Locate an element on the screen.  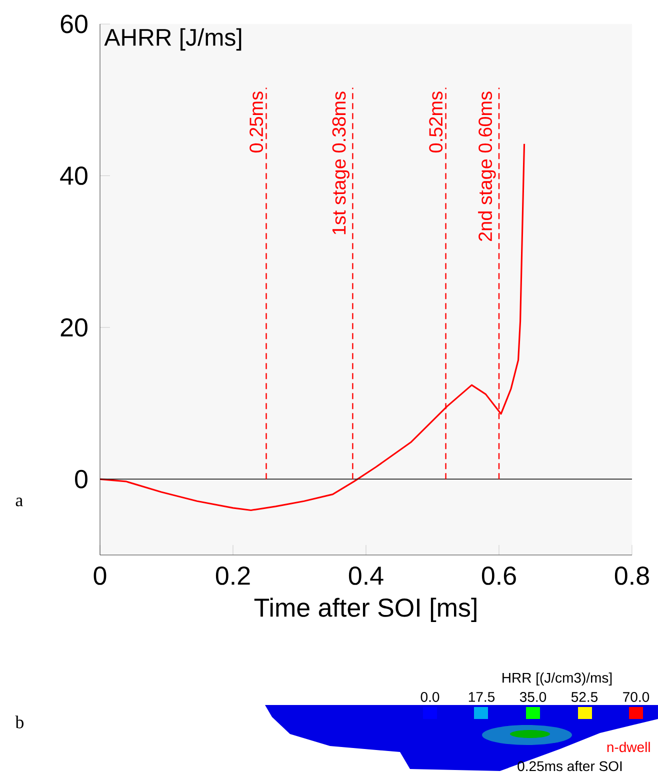
x-tick-label: 0.6 is located at coordinates (499, 575).